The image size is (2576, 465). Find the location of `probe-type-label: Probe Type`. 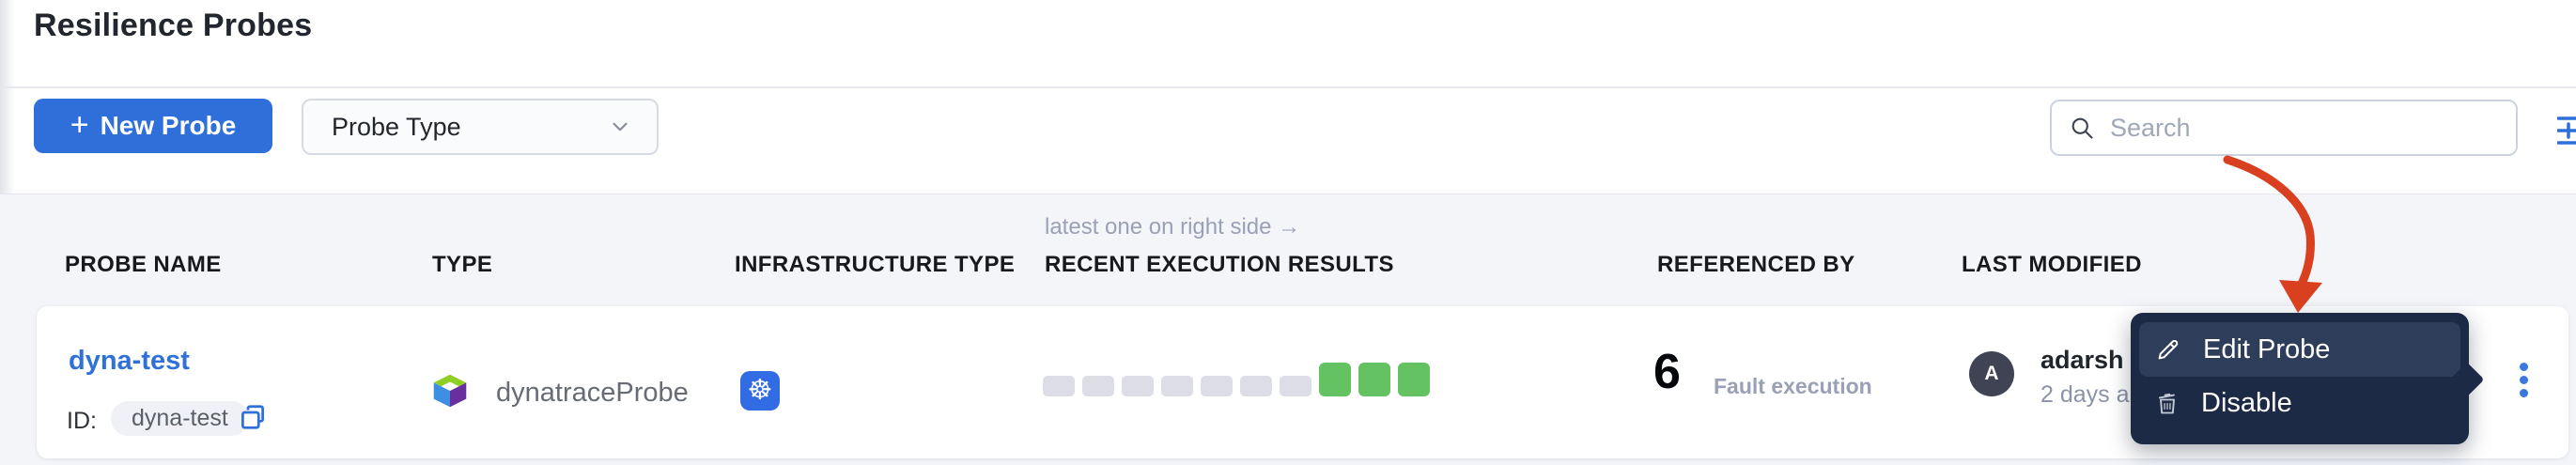

probe-type-label: Probe Type is located at coordinates (397, 126).